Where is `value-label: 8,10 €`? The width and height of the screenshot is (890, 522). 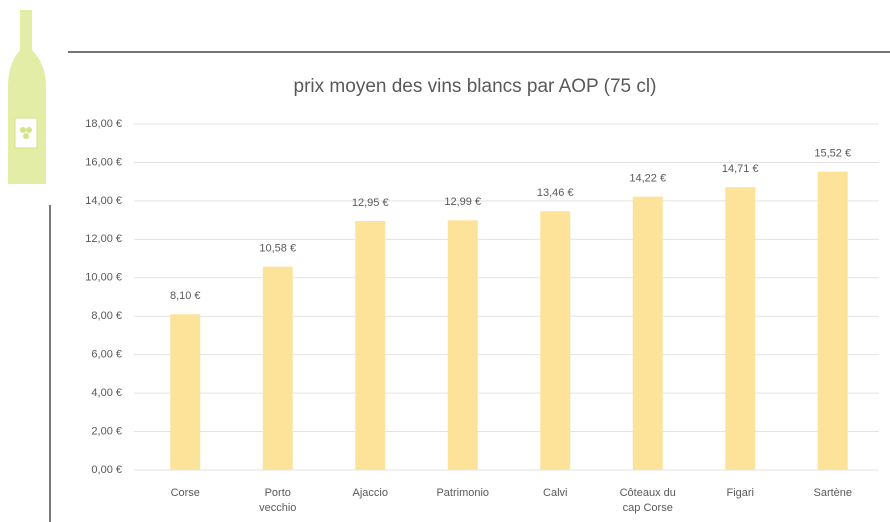 value-label: 8,10 € is located at coordinates (185, 296).